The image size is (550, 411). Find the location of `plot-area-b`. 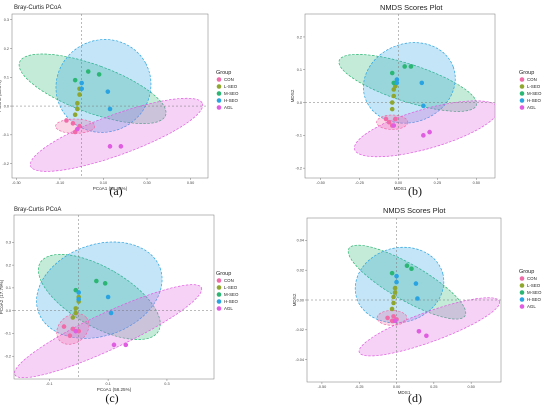

plot-area-b is located at coordinates (400, 96).